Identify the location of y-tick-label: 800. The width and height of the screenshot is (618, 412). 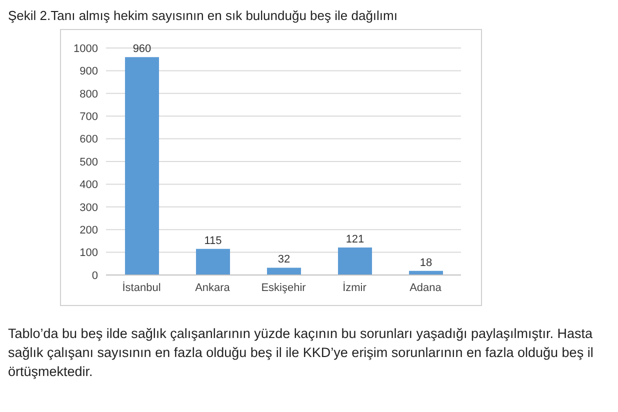
(89, 94).